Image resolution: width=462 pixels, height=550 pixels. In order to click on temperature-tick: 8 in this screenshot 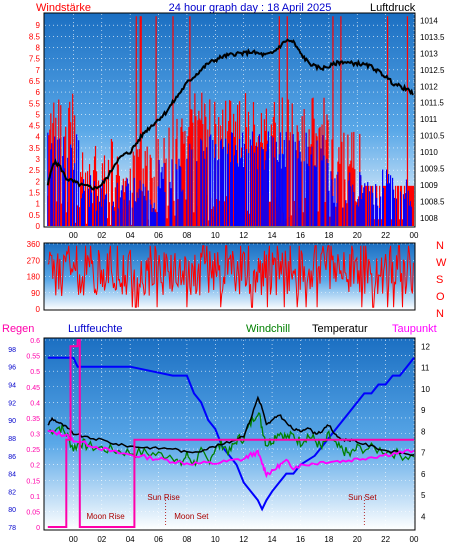, I will do `click(423, 431)`.